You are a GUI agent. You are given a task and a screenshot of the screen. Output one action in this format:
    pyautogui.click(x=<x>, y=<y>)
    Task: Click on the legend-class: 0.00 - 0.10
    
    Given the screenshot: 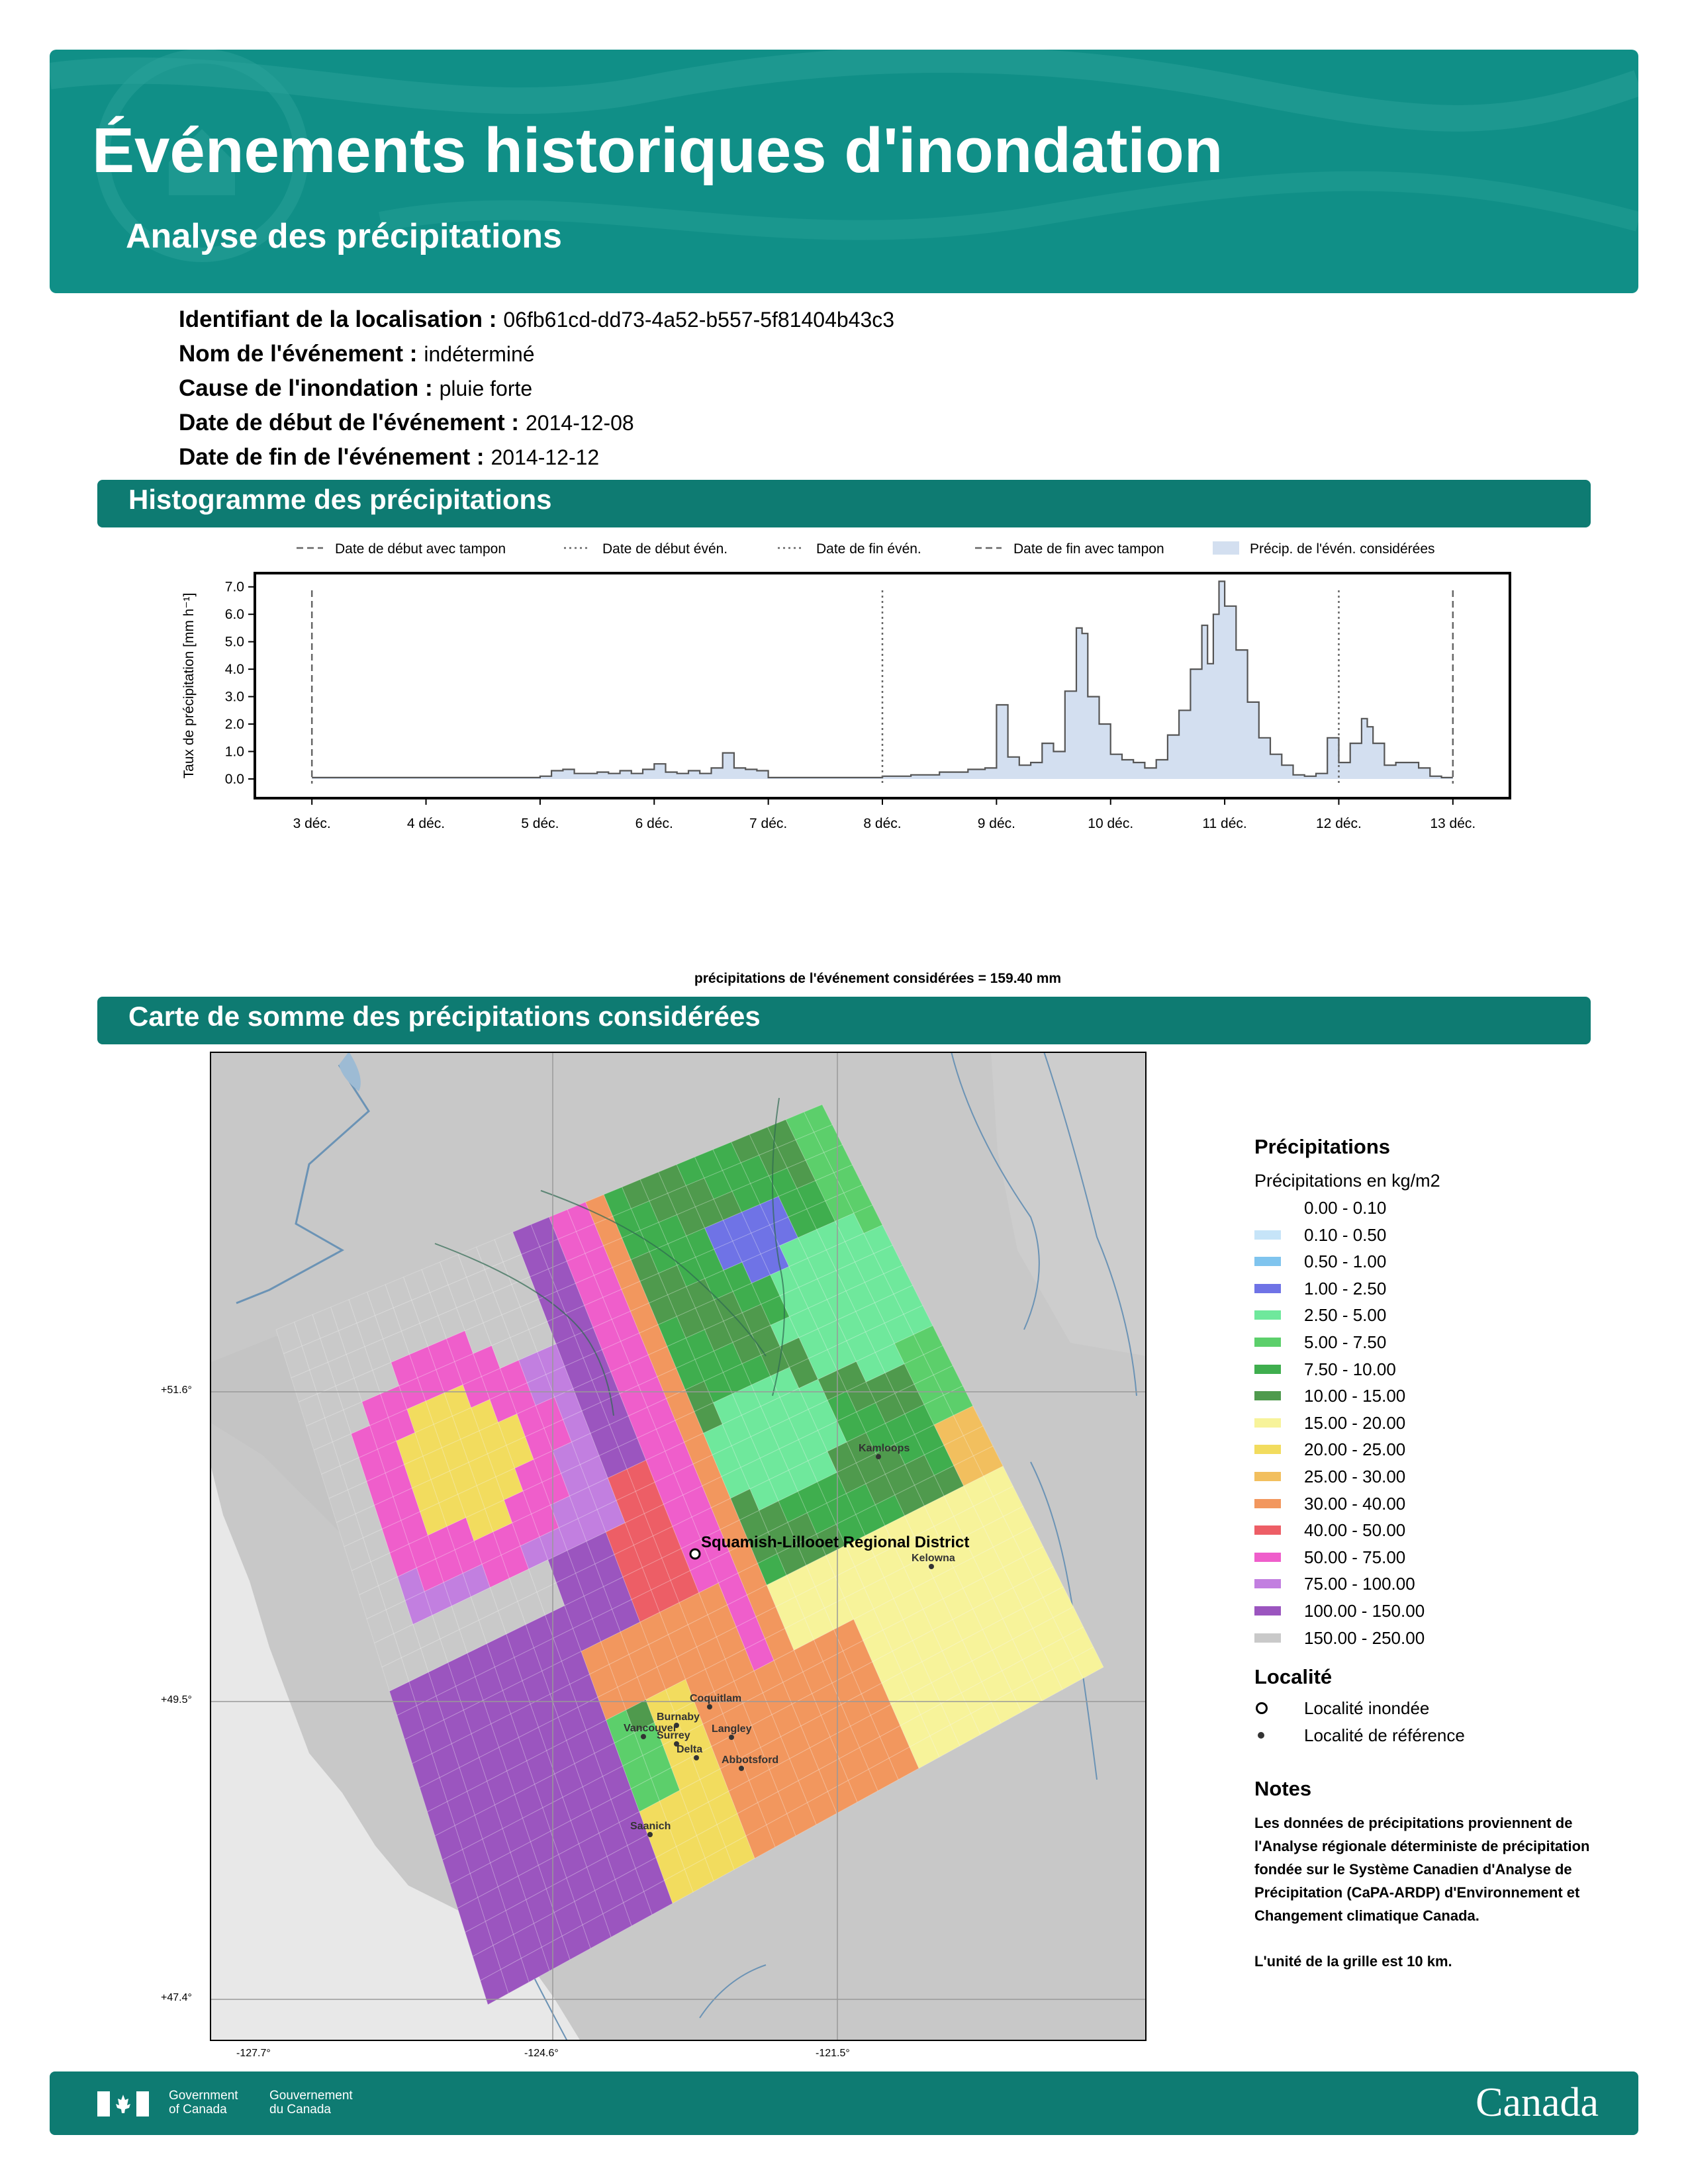 What is the action you would take?
    pyautogui.click(x=1439, y=1208)
    